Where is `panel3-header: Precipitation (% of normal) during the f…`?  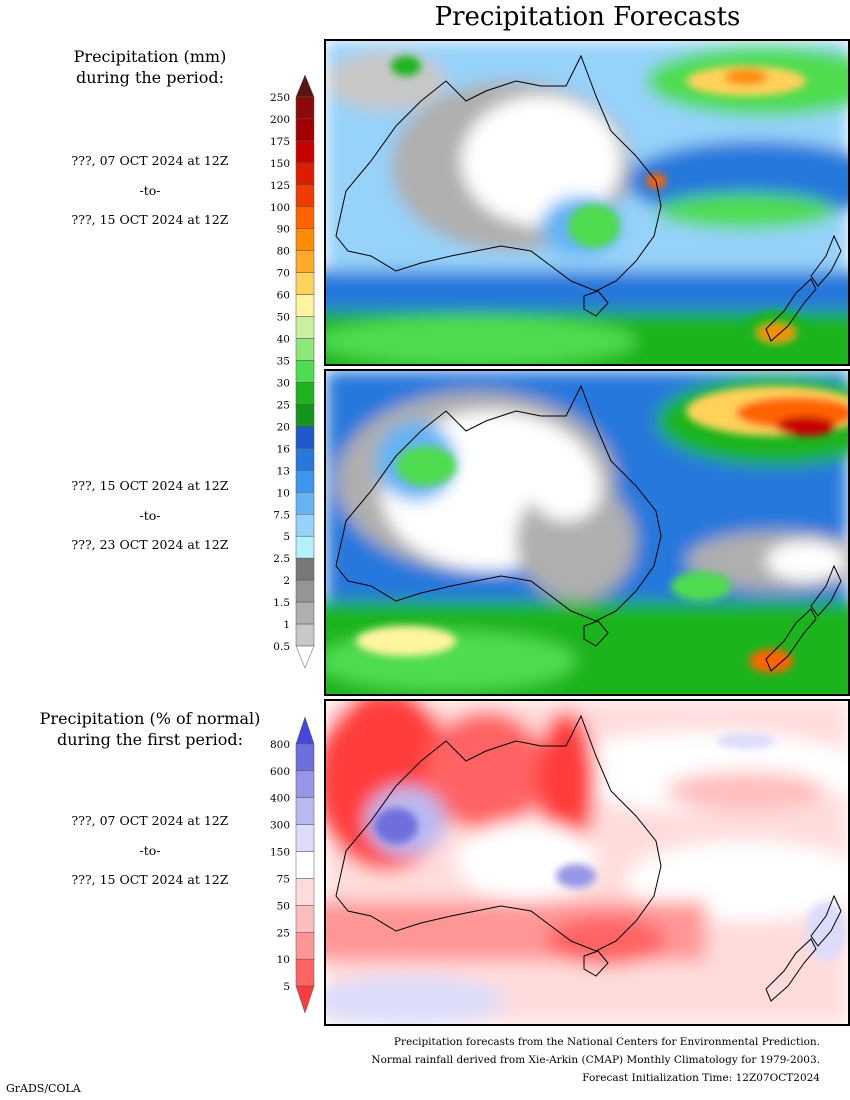 panel3-header: Precipitation (% of normal) during the f… is located at coordinates (150, 729).